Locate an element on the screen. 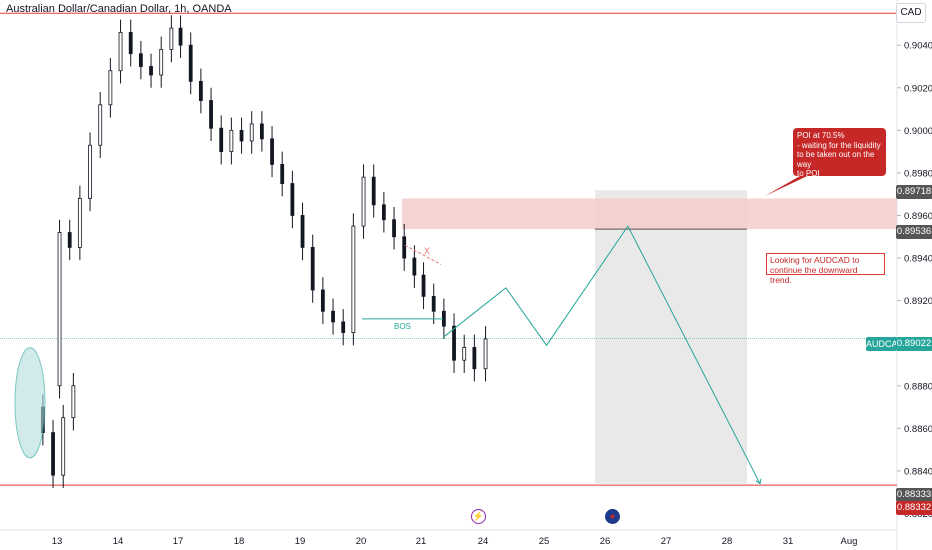 The image size is (932, 550). x-tick-label: 18 is located at coordinates (239, 541).